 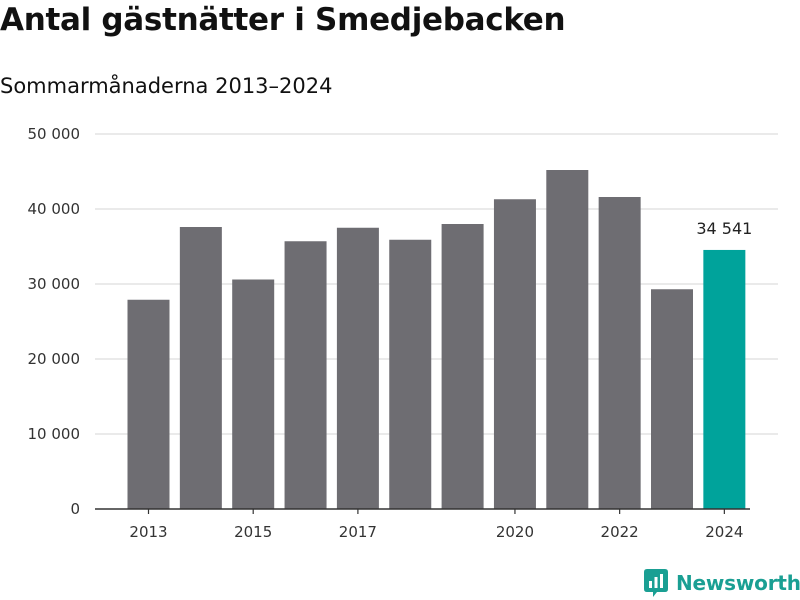 I want to click on y-tick-label: 50 000, so click(x=54, y=134).